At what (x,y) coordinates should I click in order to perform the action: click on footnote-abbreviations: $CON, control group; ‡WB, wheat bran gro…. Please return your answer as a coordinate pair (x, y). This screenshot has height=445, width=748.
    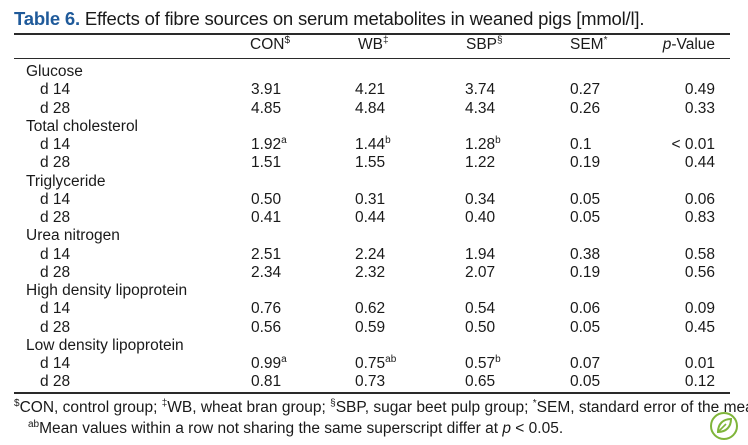
    Looking at the image, I should click on (381, 407).